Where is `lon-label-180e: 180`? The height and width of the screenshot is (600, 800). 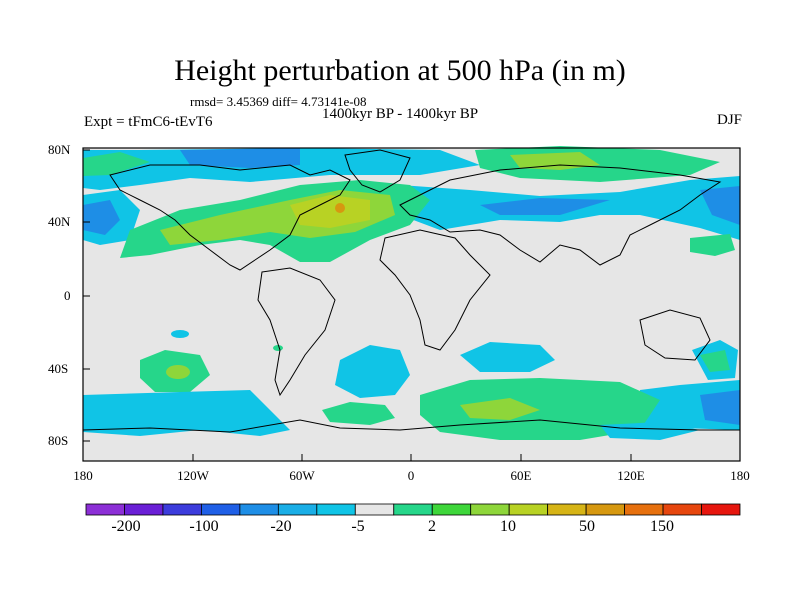 lon-label-180e: 180 is located at coordinates (740, 475).